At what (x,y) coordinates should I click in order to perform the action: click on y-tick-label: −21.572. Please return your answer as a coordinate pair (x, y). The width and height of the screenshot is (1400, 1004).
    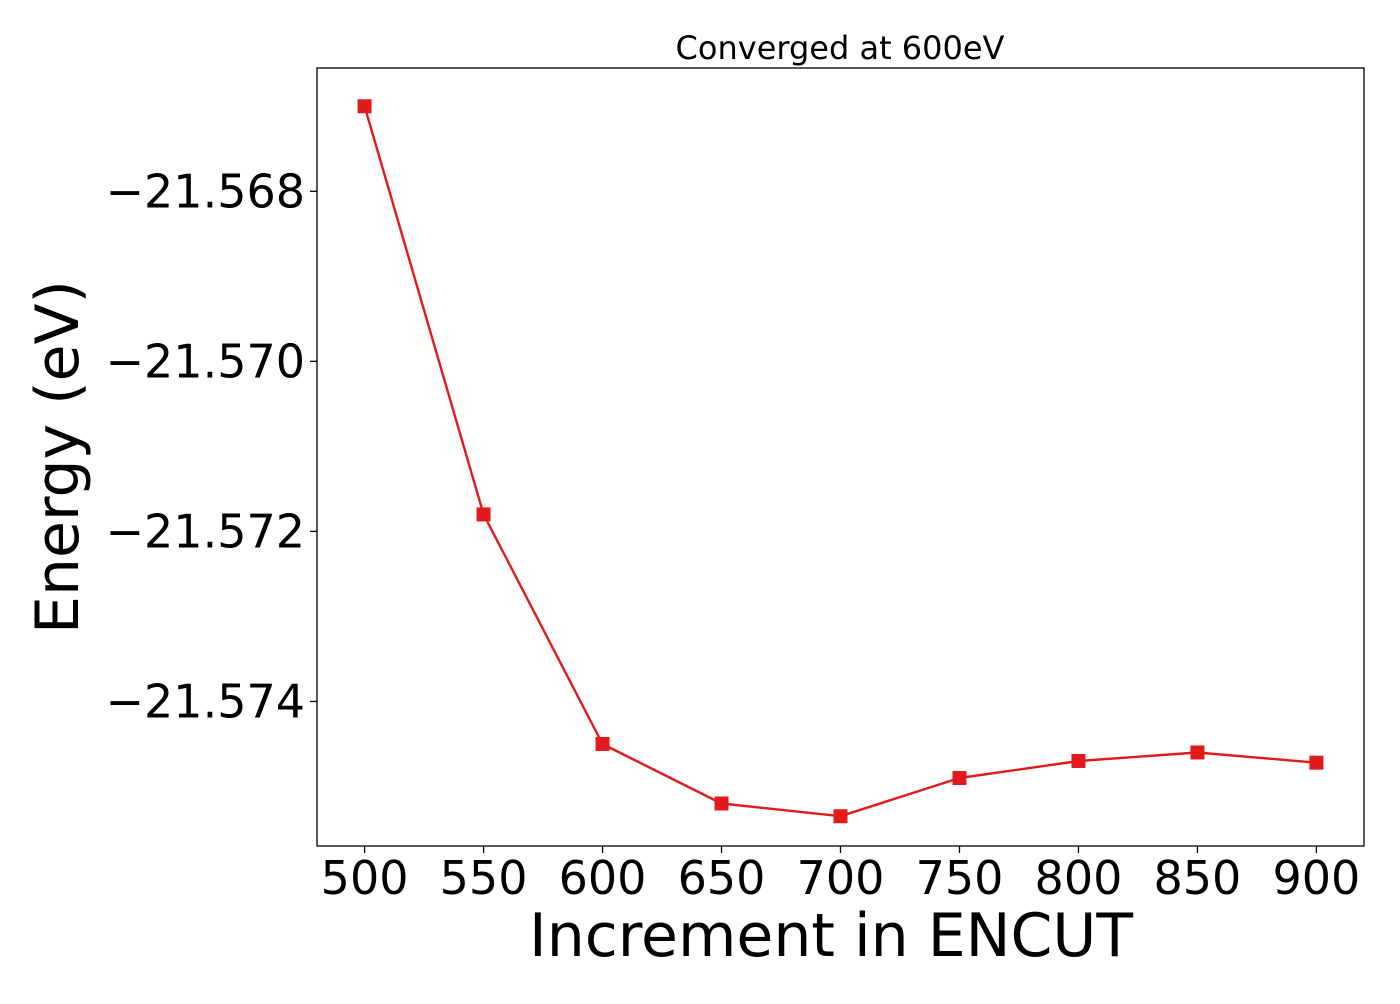
    Looking at the image, I should click on (206, 531).